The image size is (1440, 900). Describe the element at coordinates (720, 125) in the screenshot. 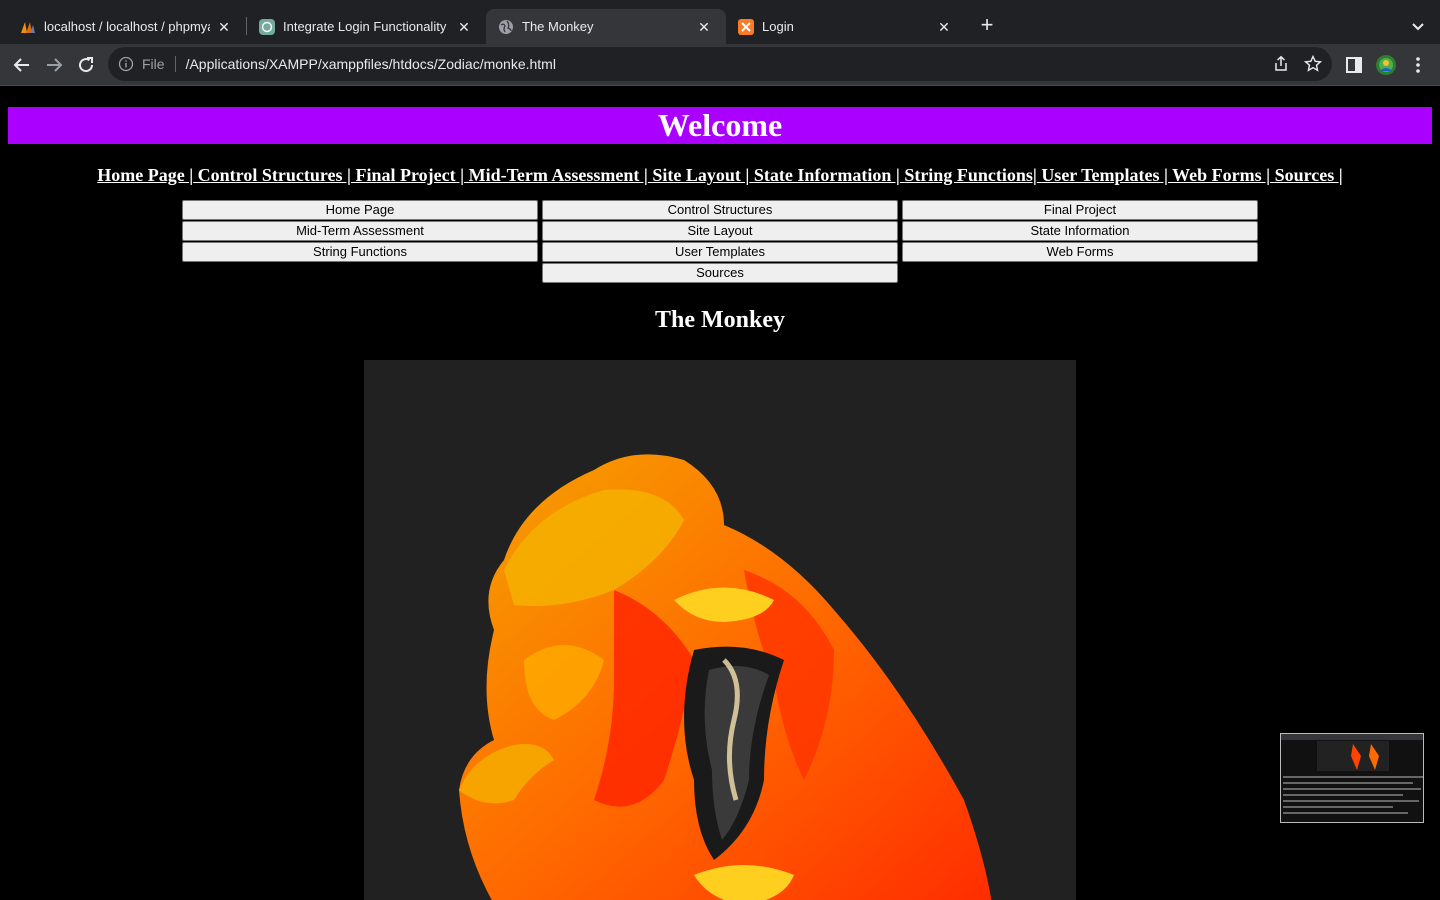

I see `welcome-banner: Welcome` at that location.